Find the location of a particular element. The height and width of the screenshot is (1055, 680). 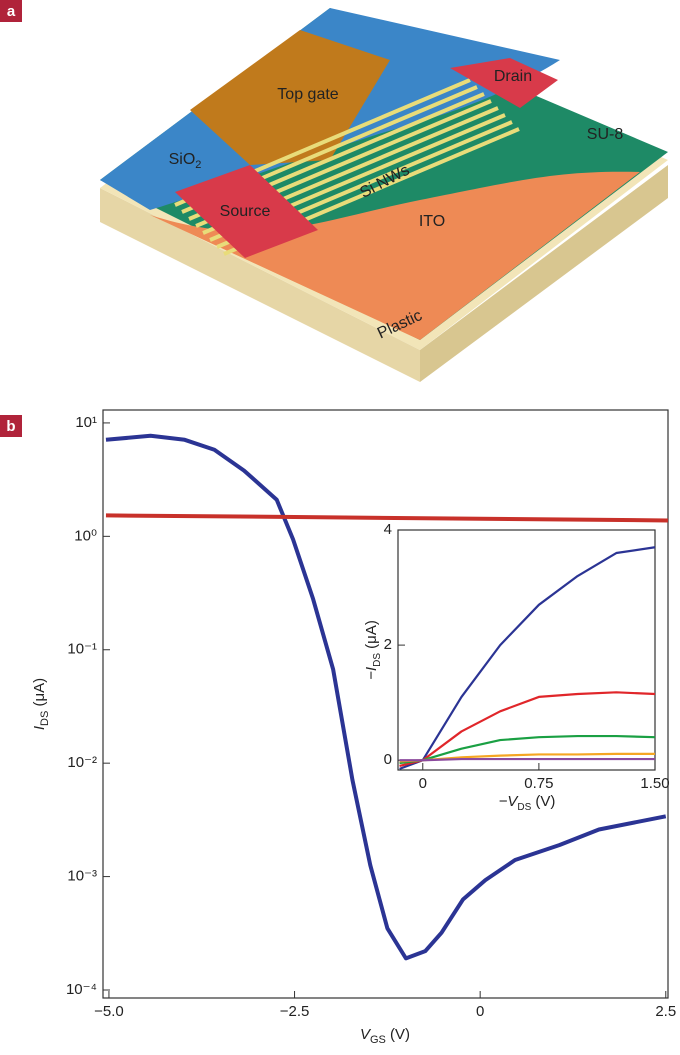

label-top-gate: Top gate is located at coordinates (307, 94).